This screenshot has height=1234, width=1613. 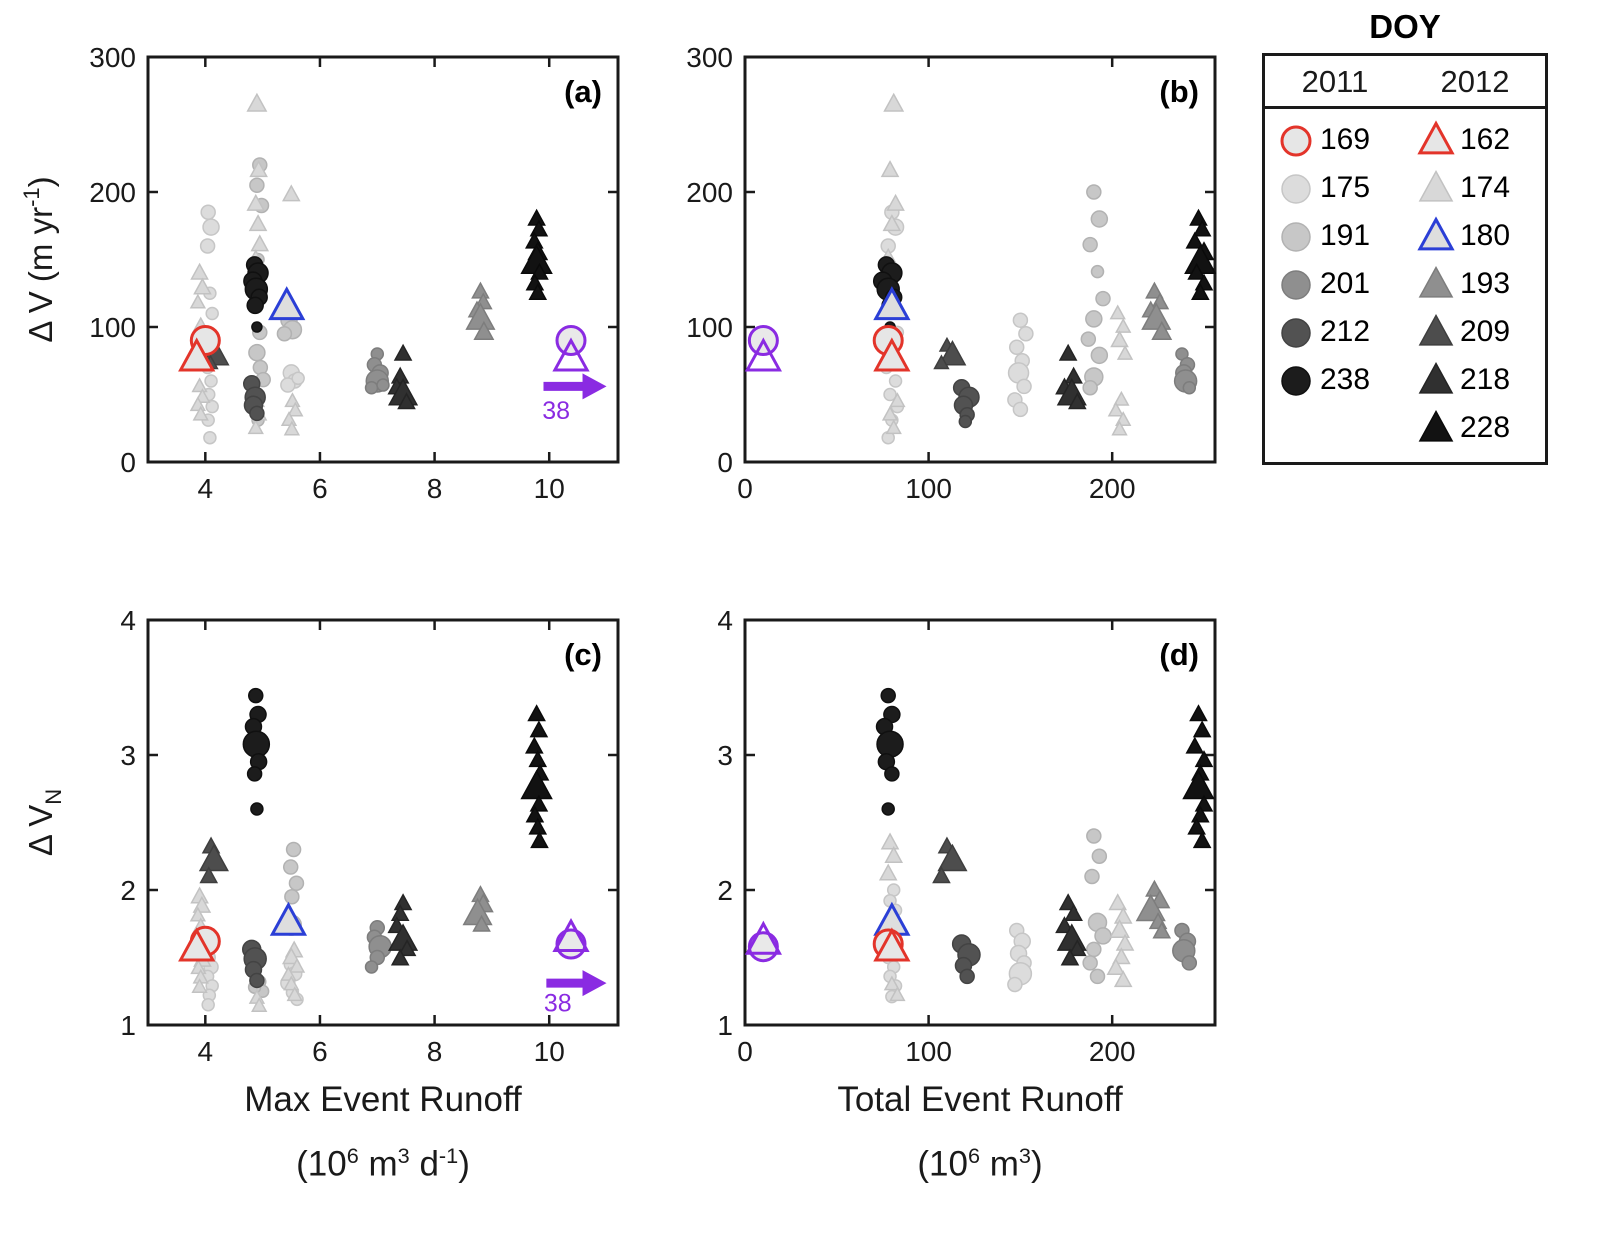 I want to click on x-tick-label: 4, so click(x=206, y=488).